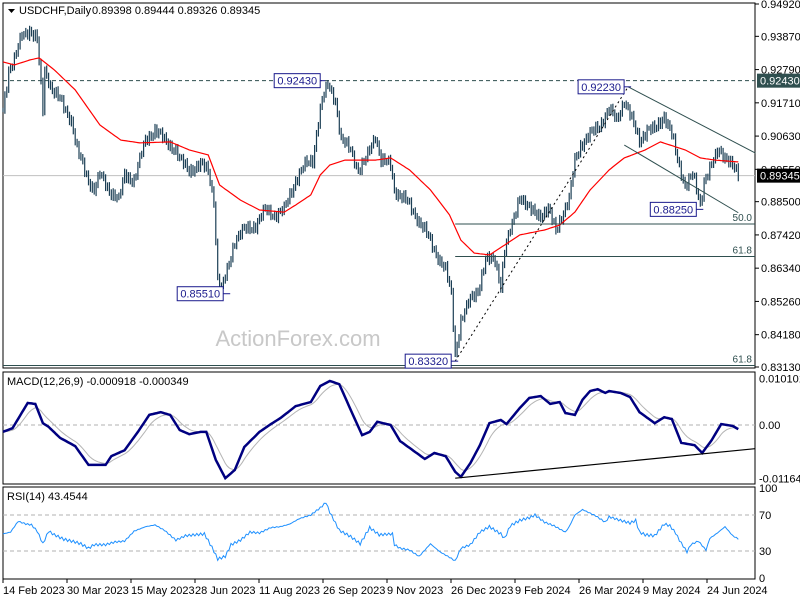 The width and height of the screenshot is (800, 600). Describe the element at coordinates (601, 88) in the screenshot. I see `swing-label-text: 0.92230` at that location.